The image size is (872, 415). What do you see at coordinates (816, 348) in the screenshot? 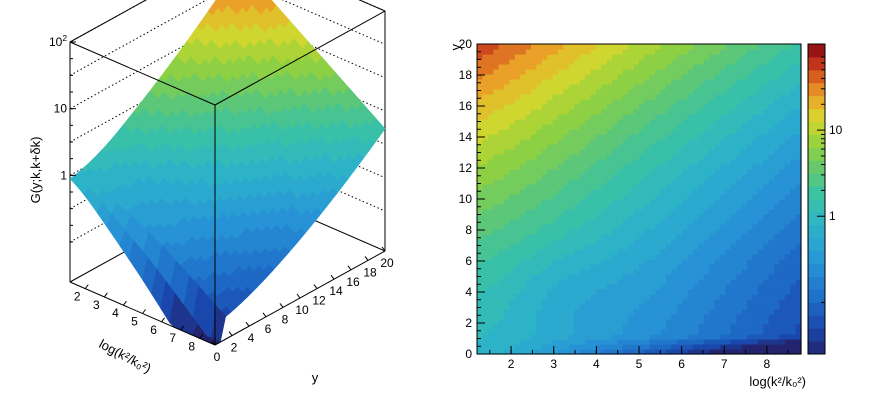
I see `colorbar-band` at bounding box center [816, 348].